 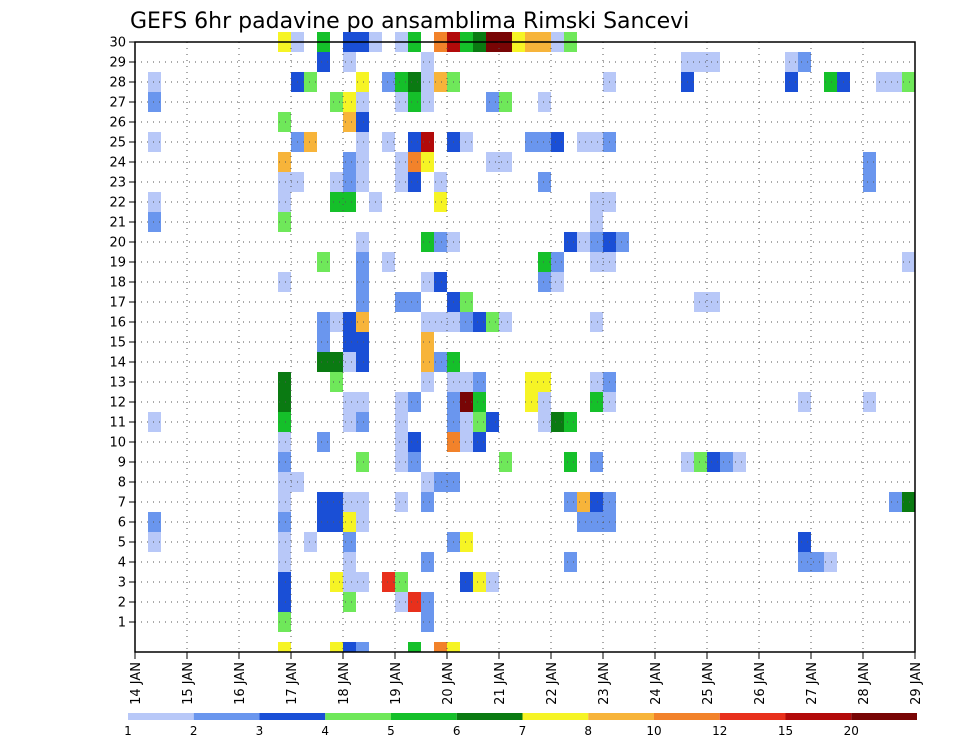 What do you see at coordinates (122, 563) in the screenshot?
I see `y-tick-label: 4` at bounding box center [122, 563].